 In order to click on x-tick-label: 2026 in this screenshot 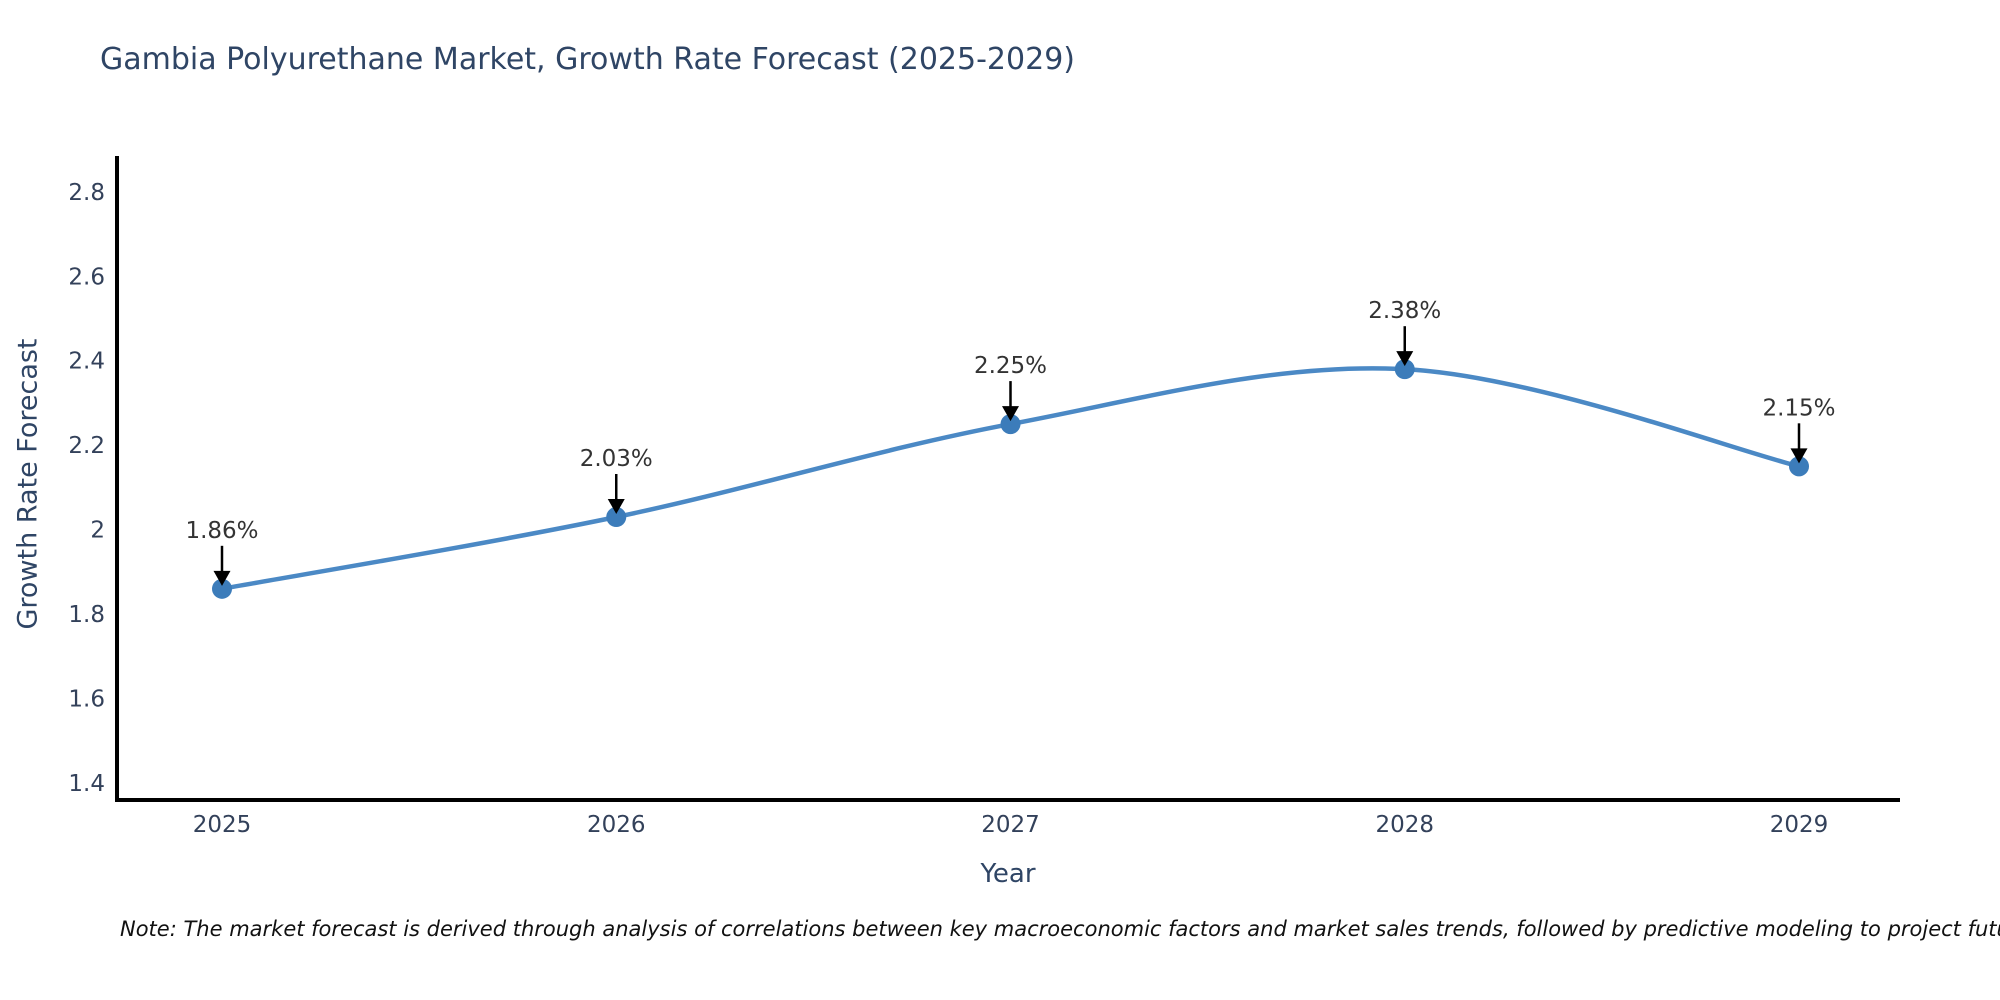, I will do `click(616, 825)`.